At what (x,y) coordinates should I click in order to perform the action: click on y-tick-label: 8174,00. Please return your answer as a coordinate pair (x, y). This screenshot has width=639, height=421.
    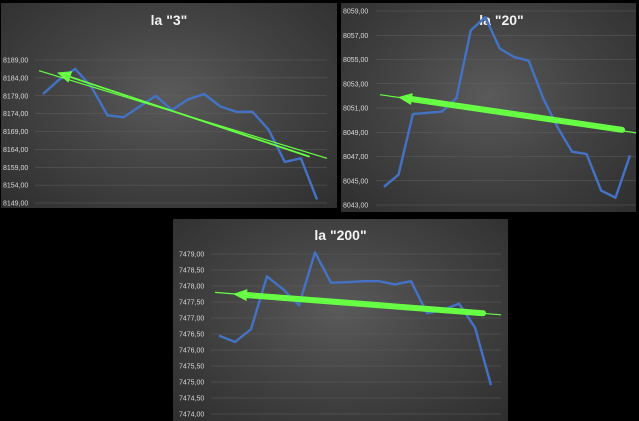
    Looking at the image, I should click on (15, 114).